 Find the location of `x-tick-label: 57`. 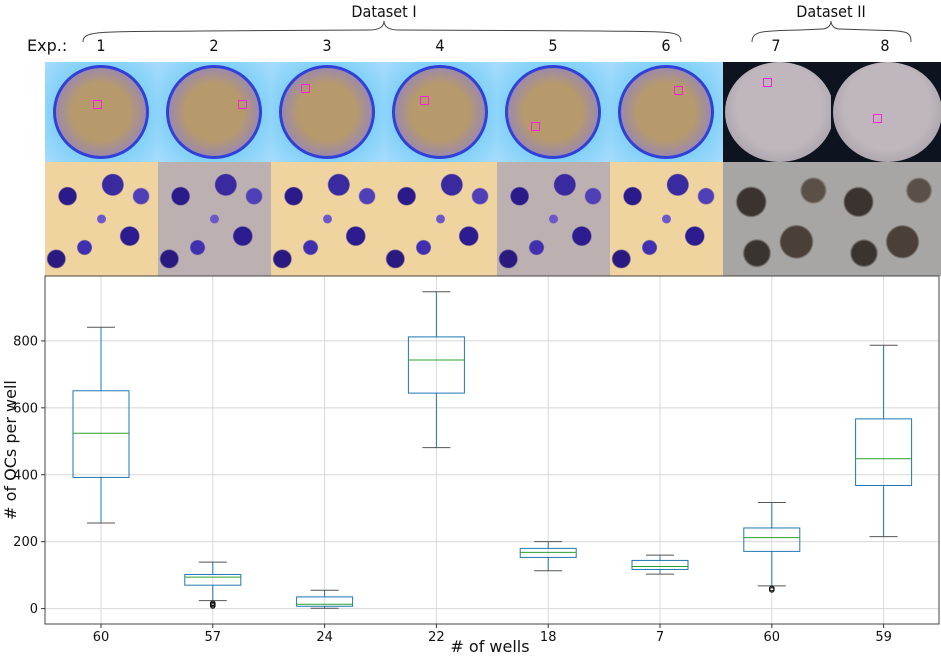

x-tick-label: 57 is located at coordinates (213, 637).